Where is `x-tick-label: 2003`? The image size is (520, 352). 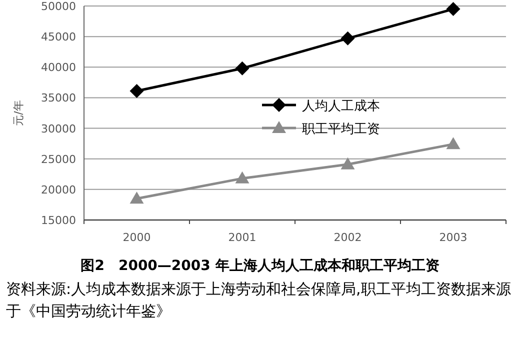
x-tick-label: 2003 is located at coordinates (453, 237).